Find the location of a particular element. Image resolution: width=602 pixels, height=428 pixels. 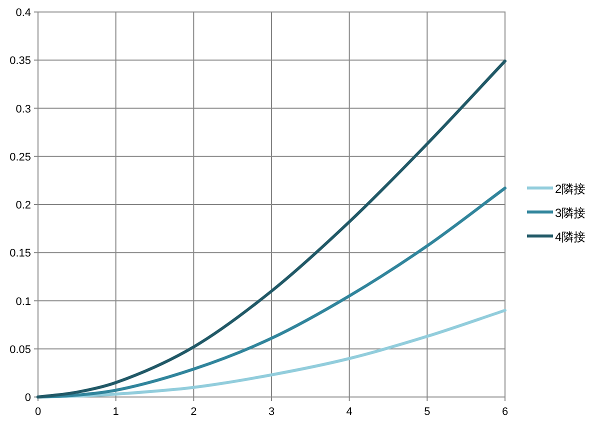

x-tick-label: 0 is located at coordinates (38, 412).